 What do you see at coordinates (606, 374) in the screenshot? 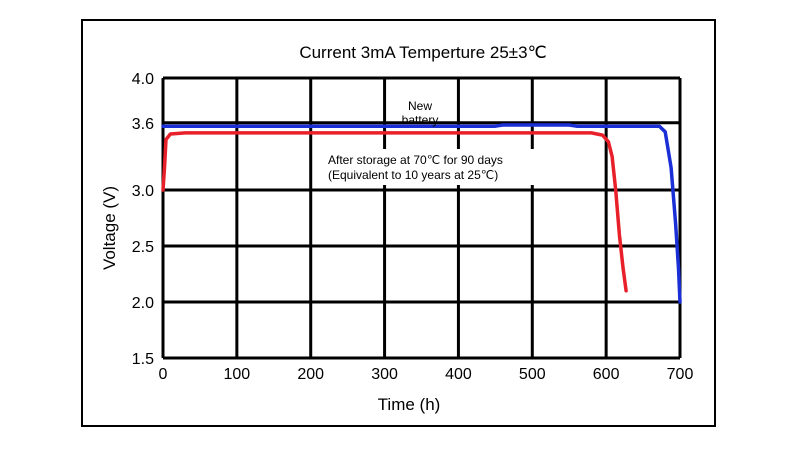
I see `x-tick-label: 600` at bounding box center [606, 374].